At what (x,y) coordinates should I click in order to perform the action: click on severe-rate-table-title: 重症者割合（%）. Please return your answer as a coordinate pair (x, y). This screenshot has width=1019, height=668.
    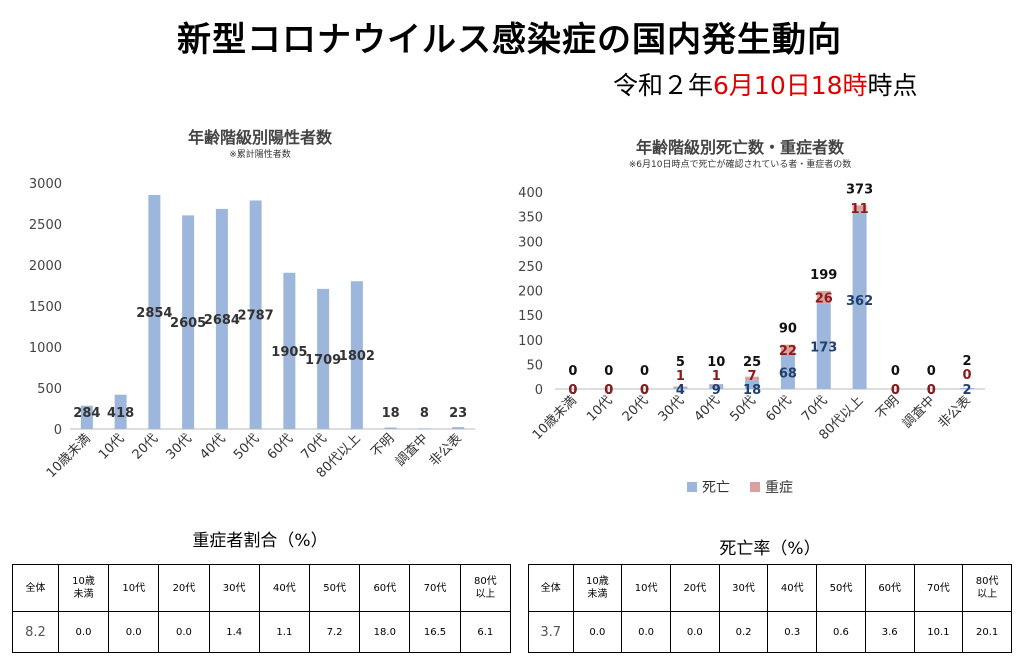
    Looking at the image, I should click on (260, 541).